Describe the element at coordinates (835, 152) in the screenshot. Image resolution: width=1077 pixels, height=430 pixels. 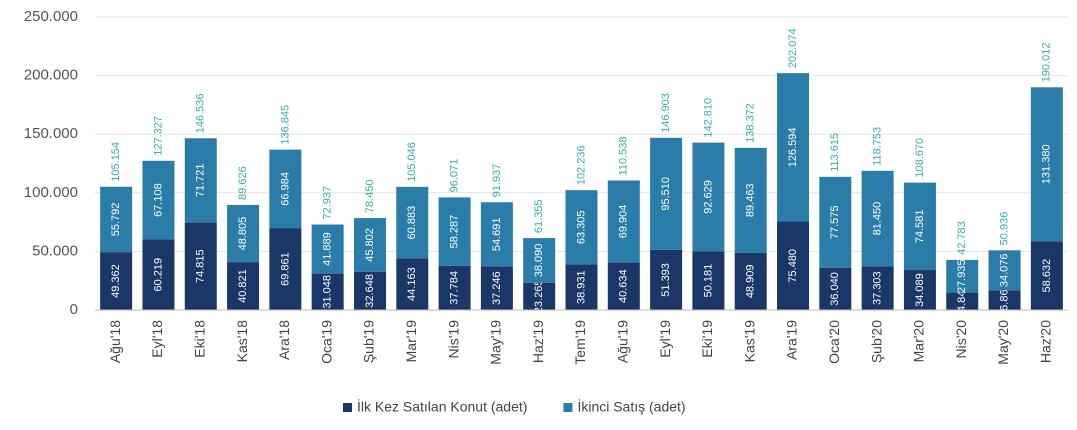
I see `total-label: 113.615` at that location.